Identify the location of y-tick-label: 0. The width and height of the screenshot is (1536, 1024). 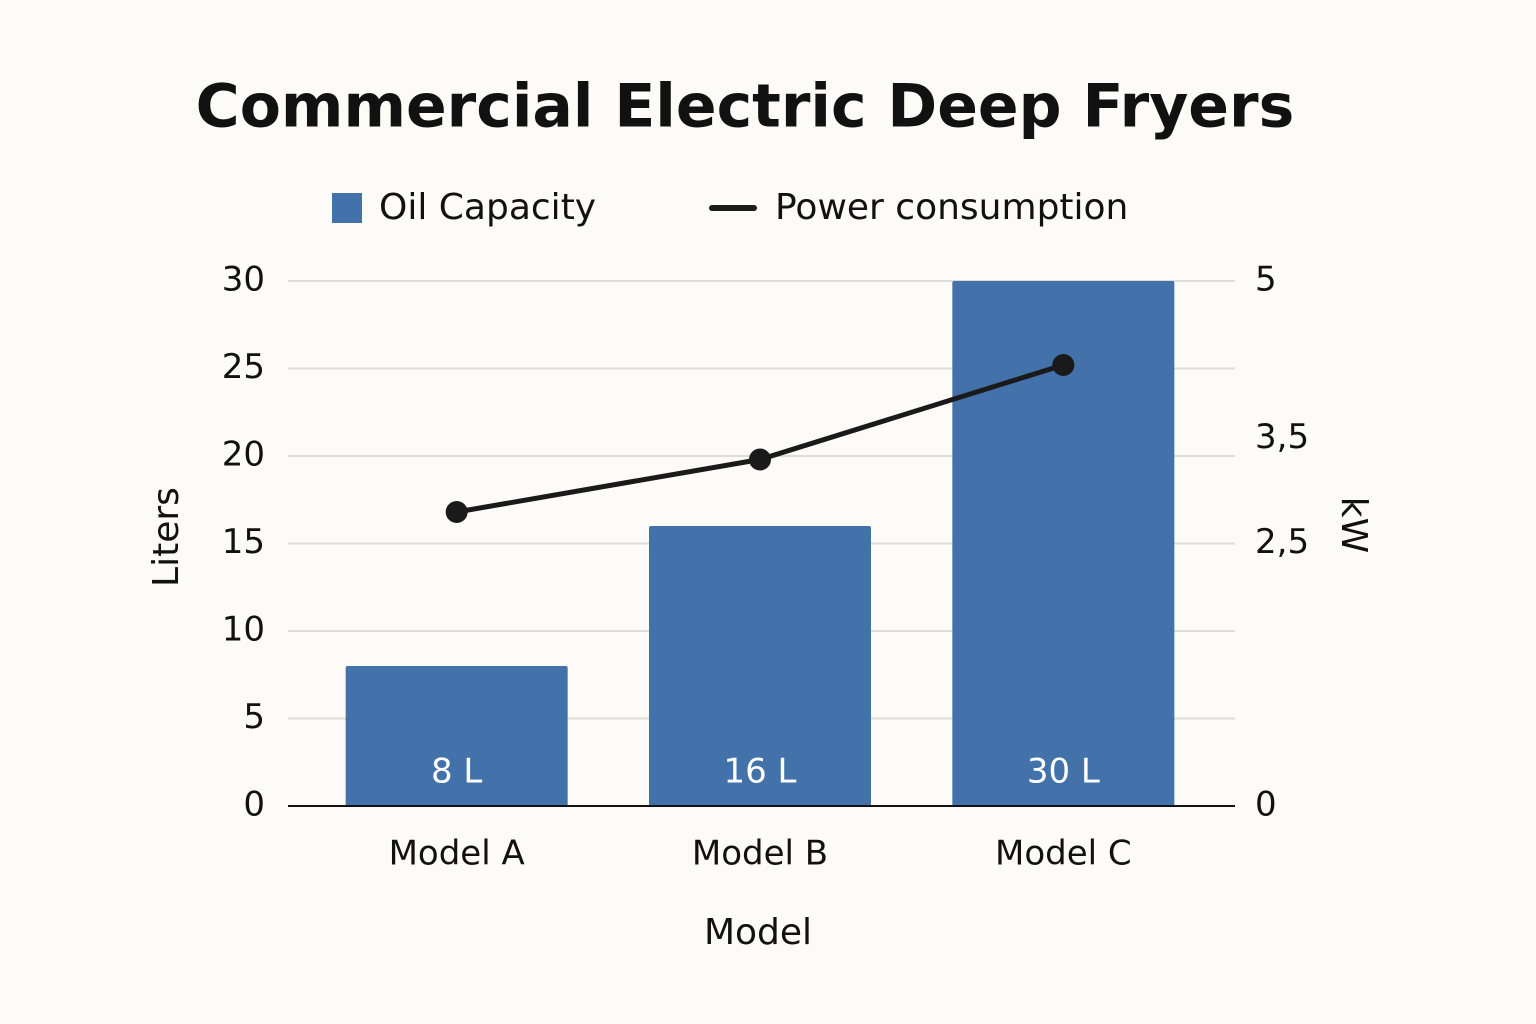
(254, 805).